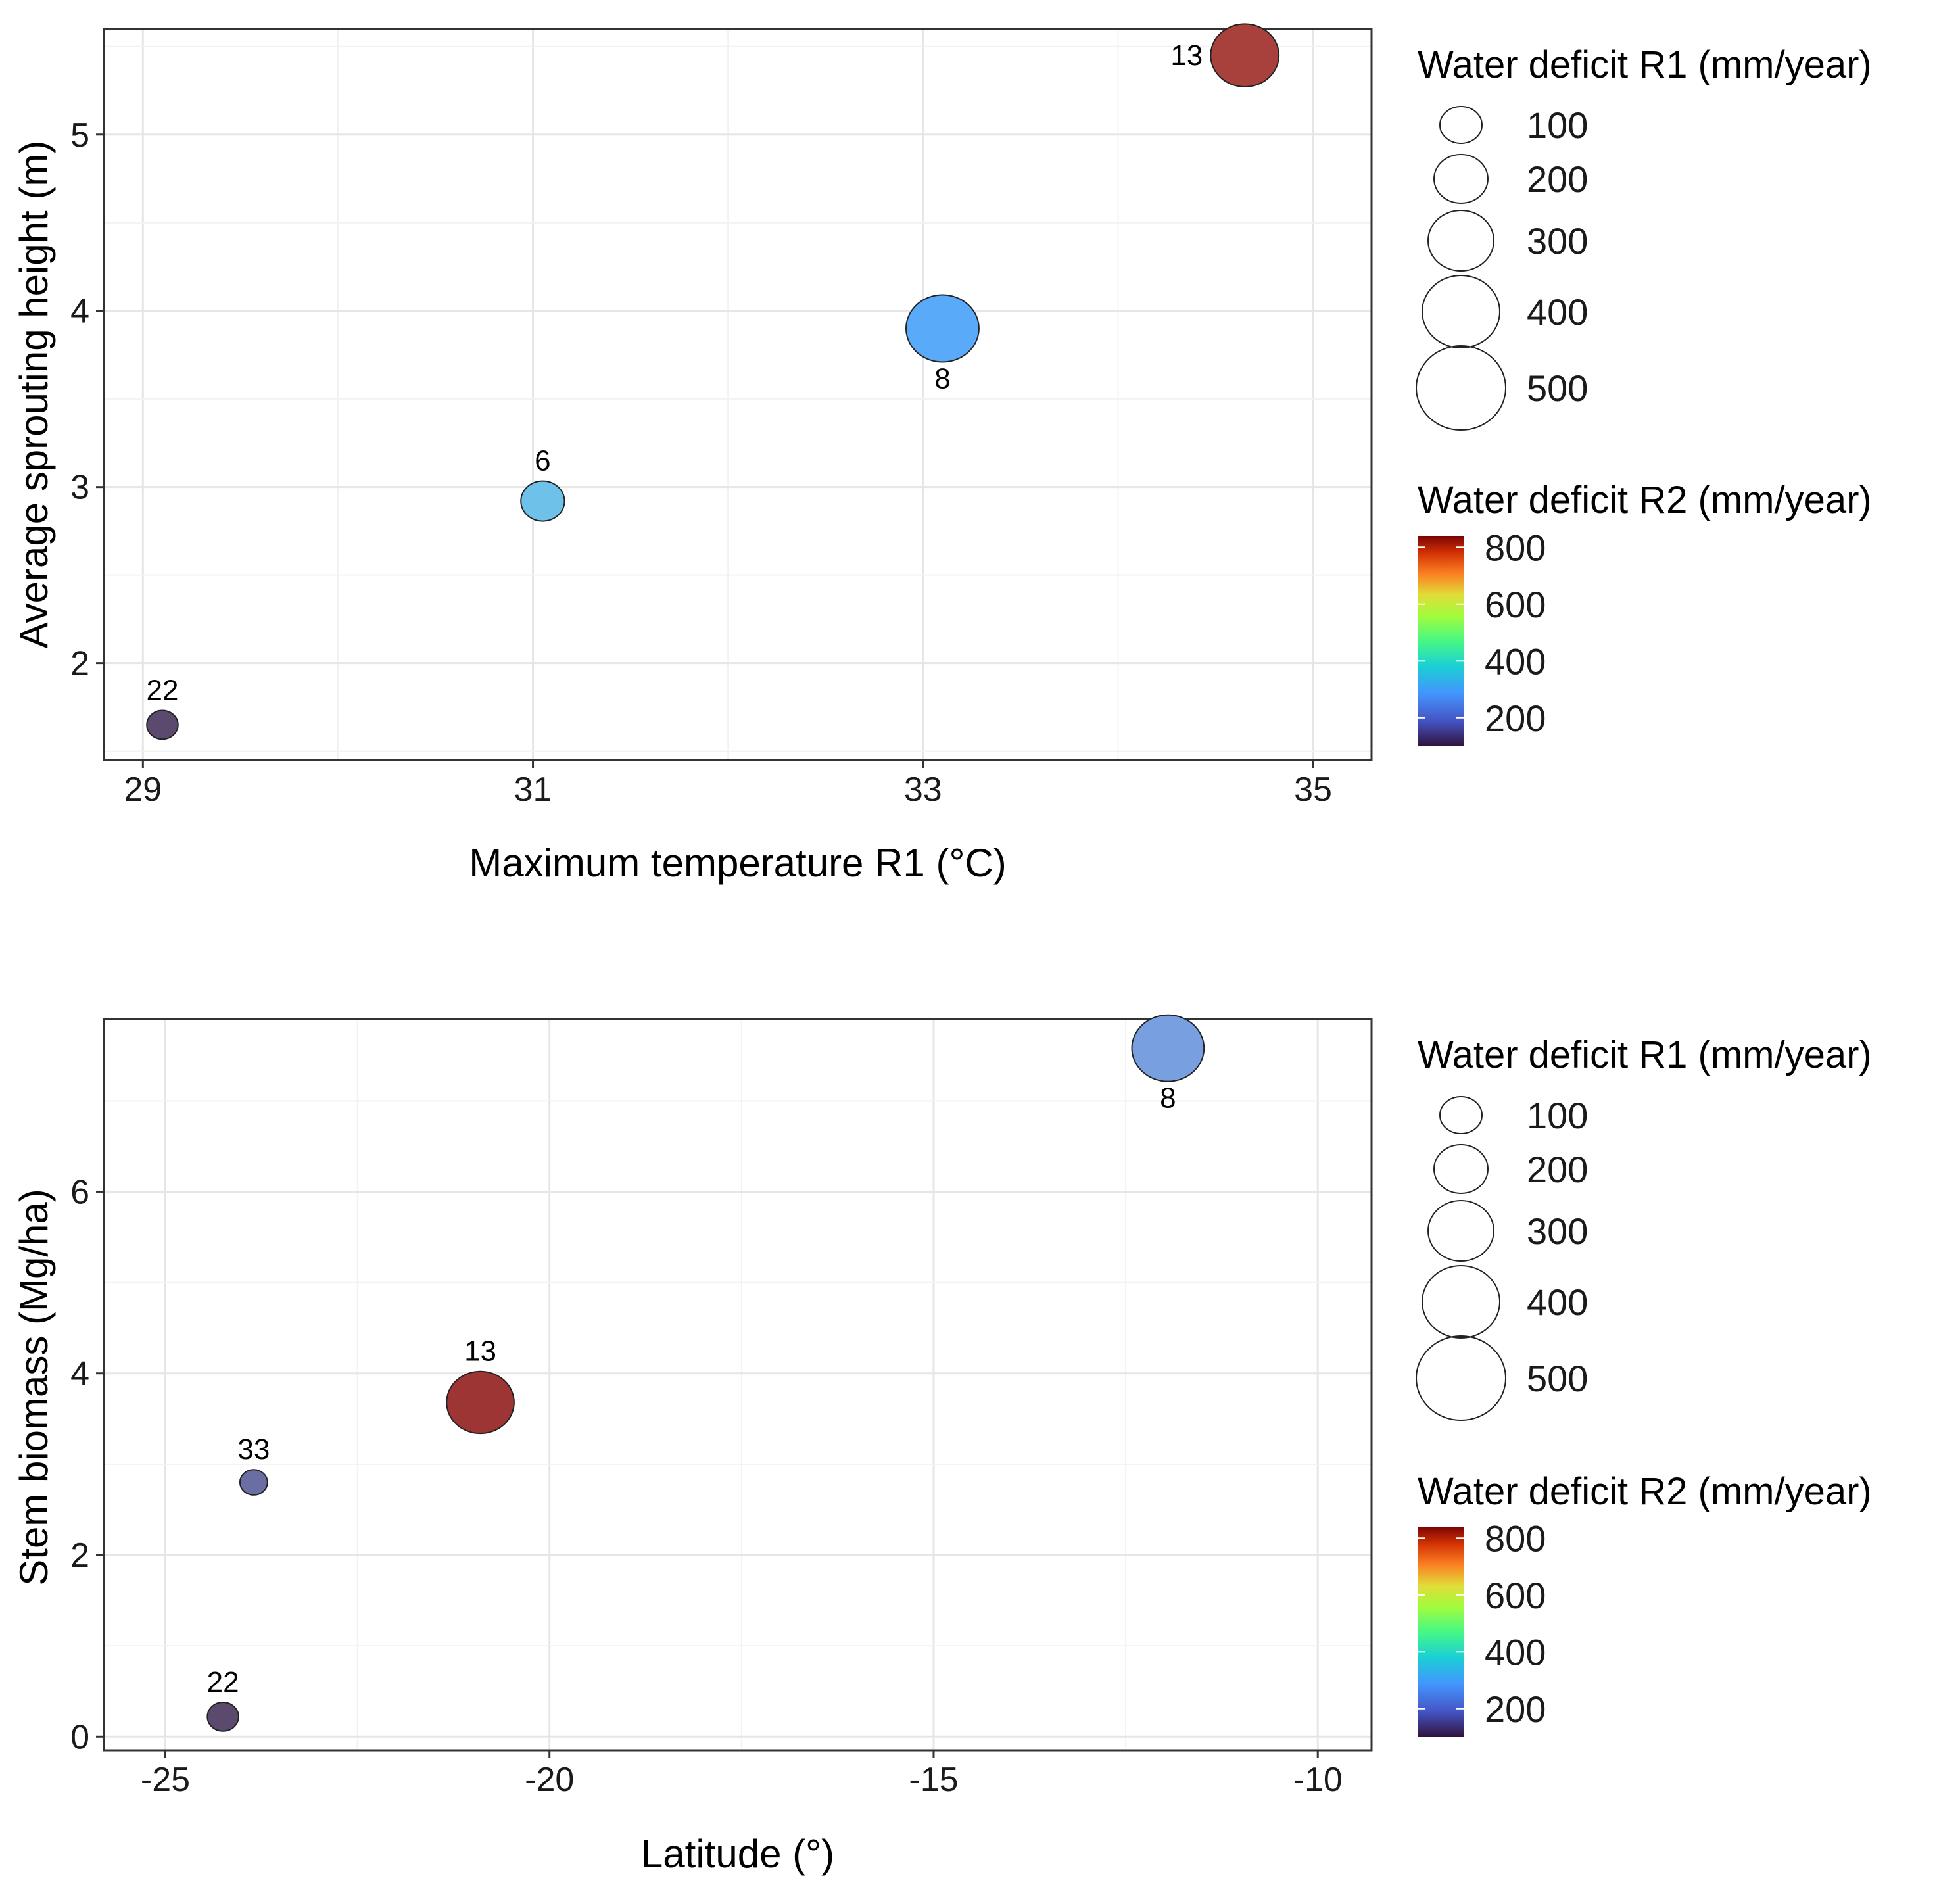 This screenshot has width=1960, height=1889. I want to click on x-tick-label: -15, so click(933, 1780).